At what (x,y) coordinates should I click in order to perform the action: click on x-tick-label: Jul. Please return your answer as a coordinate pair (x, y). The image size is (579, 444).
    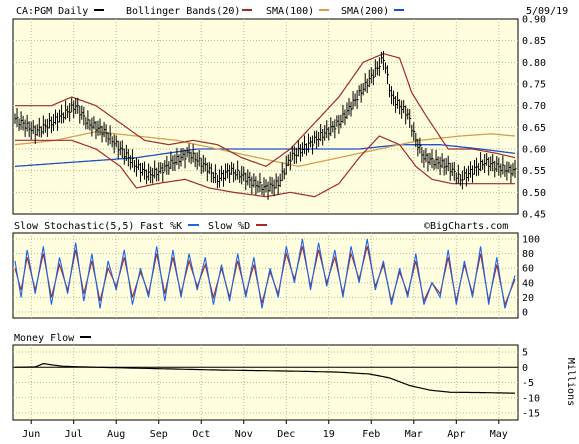
    Looking at the image, I should click on (74, 434).